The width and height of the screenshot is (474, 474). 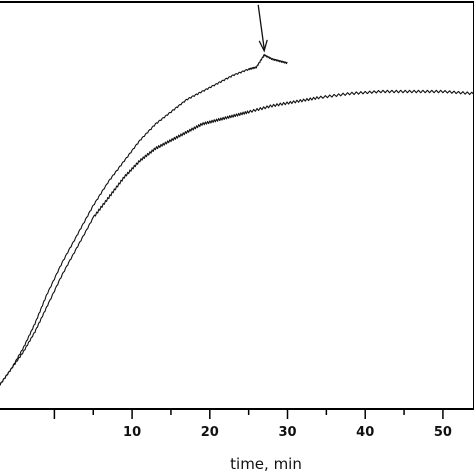 What do you see at coordinates (263, 46) in the screenshot?
I see `arrow-head` at bounding box center [263, 46].